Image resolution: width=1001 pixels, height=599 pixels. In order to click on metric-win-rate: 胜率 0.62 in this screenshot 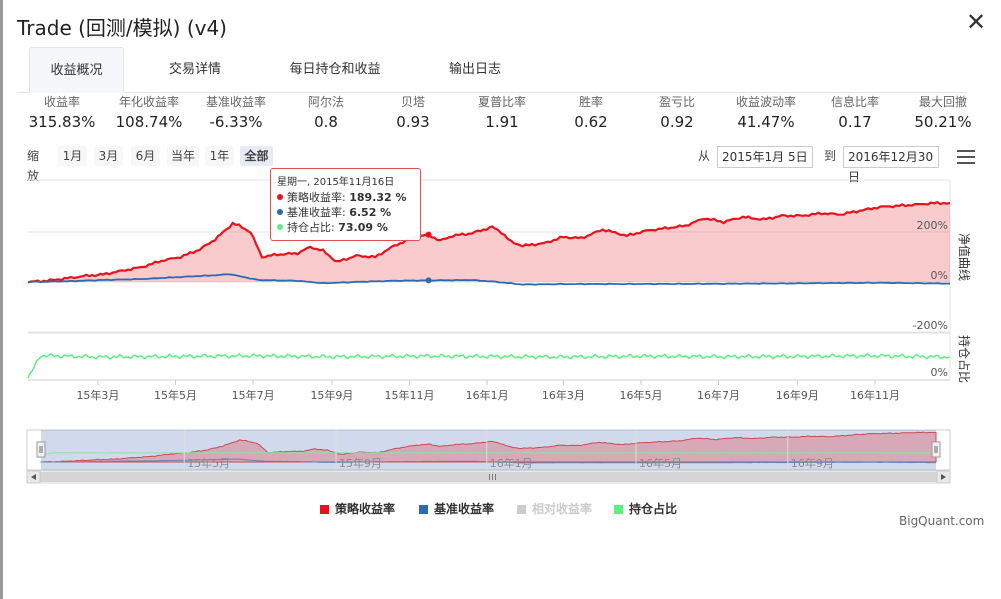, I will do `click(591, 113)`.